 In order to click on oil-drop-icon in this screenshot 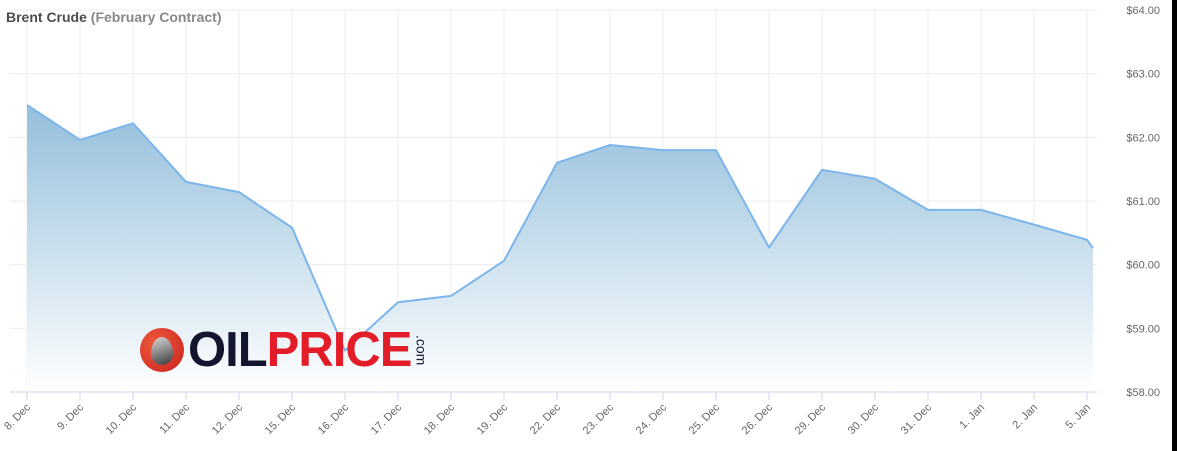, I will do `click(162, 350)`.